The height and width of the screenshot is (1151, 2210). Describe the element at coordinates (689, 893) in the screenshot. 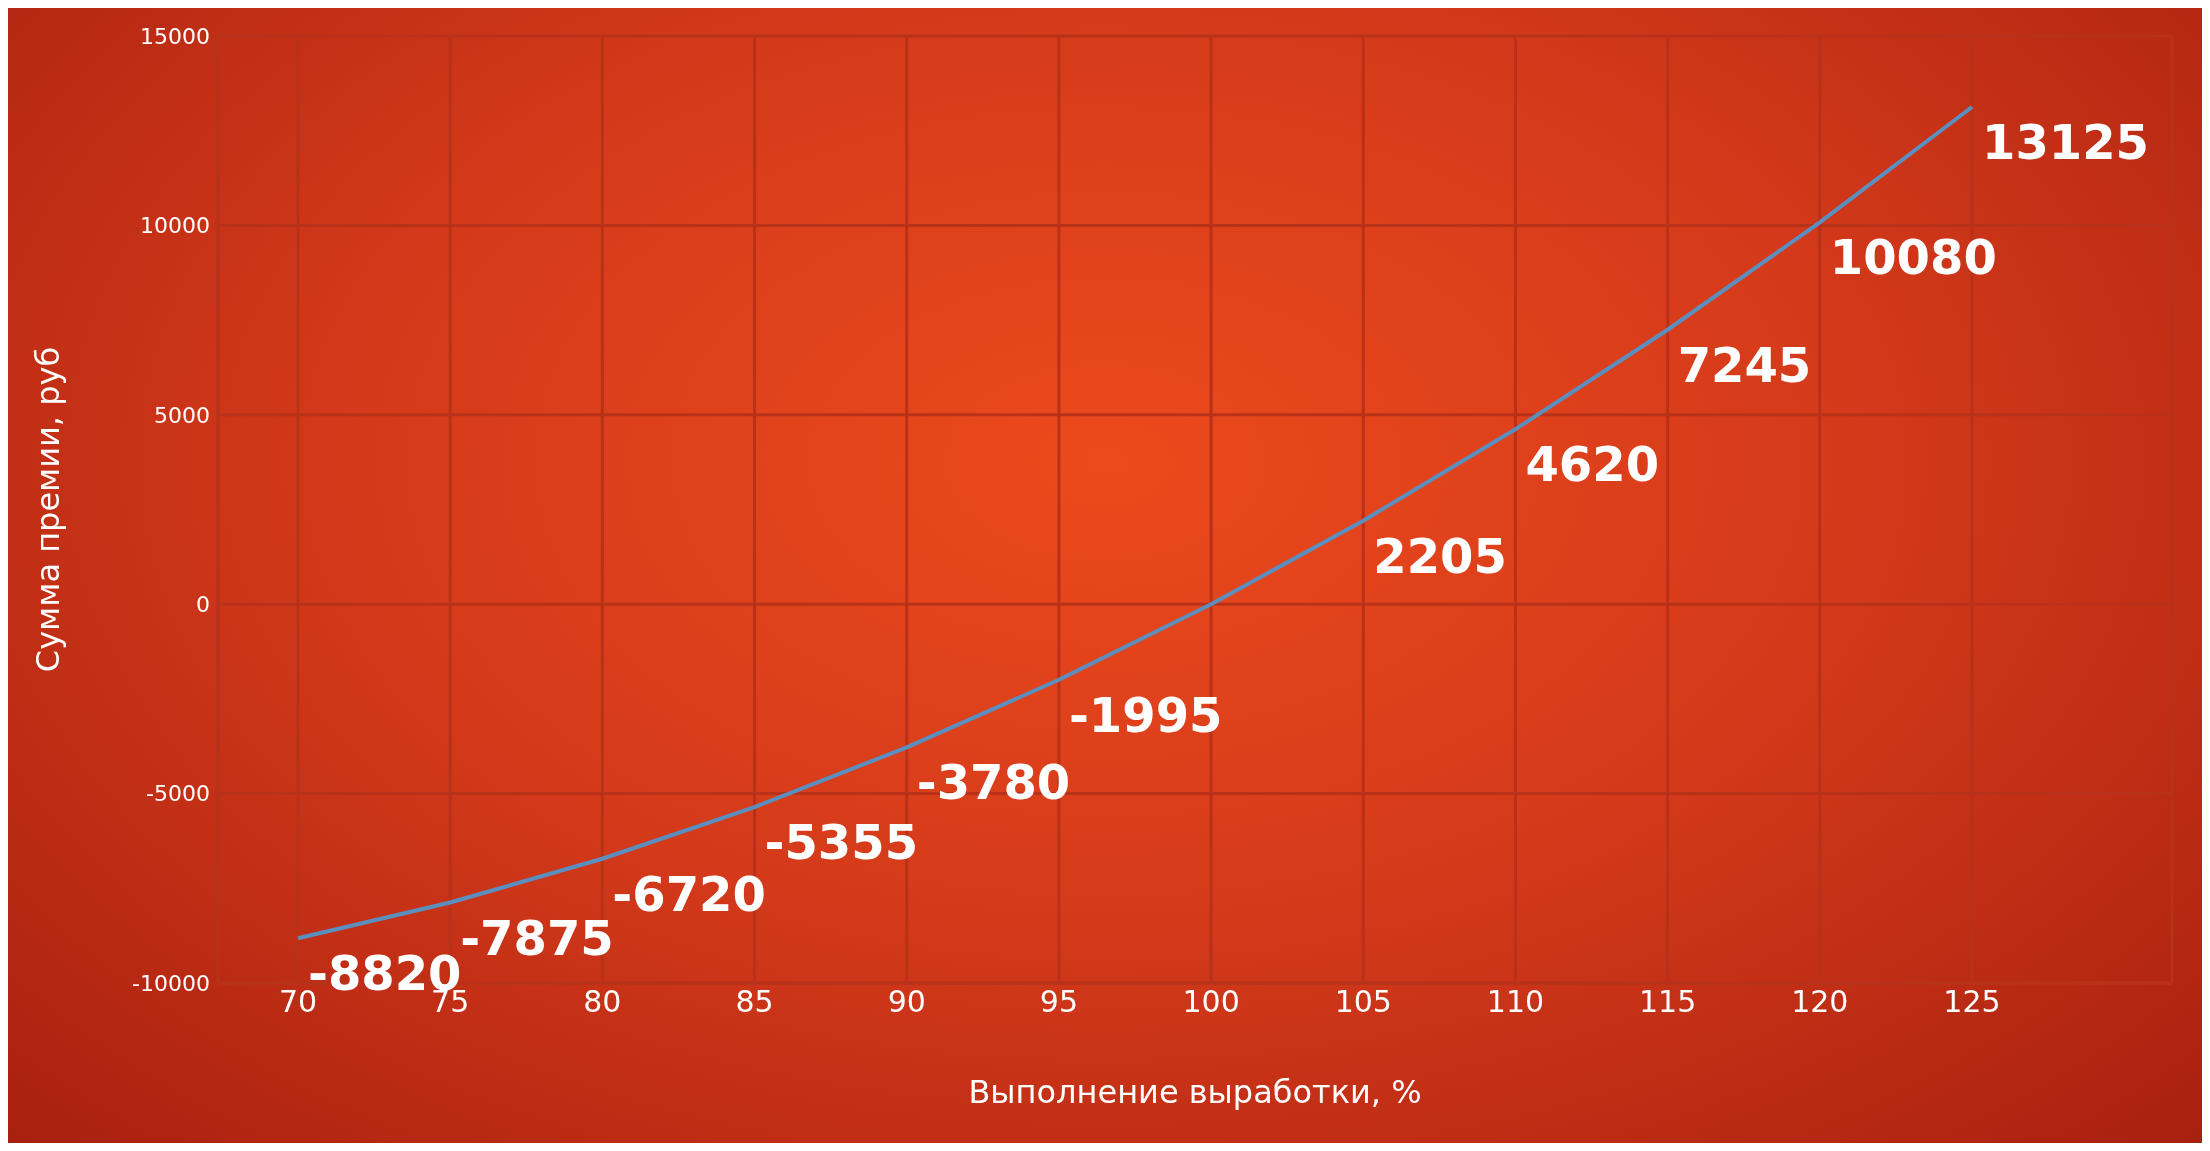

I see `data-label: -6720` at that location.